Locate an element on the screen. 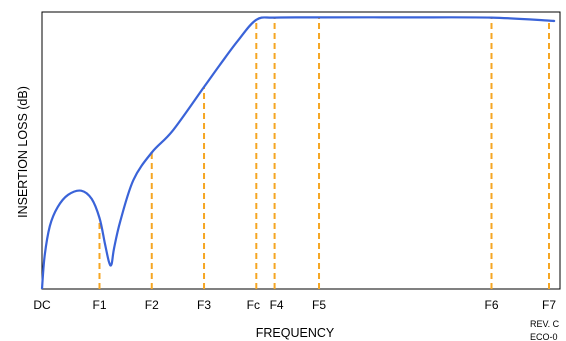 The image size is (566, 341). y-axis-title: INSERTION LOSS (dB) is located at coordinates (23, 152).